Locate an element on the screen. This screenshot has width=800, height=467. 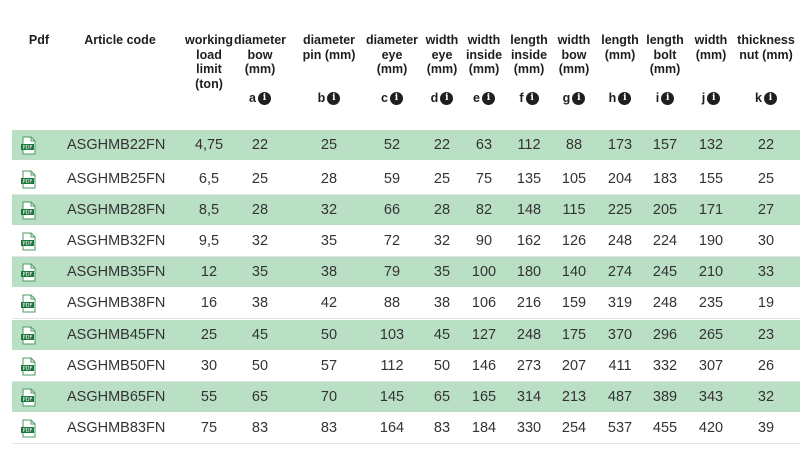
header-col-9: length (mm) h i is located at coordinates (620, 69).